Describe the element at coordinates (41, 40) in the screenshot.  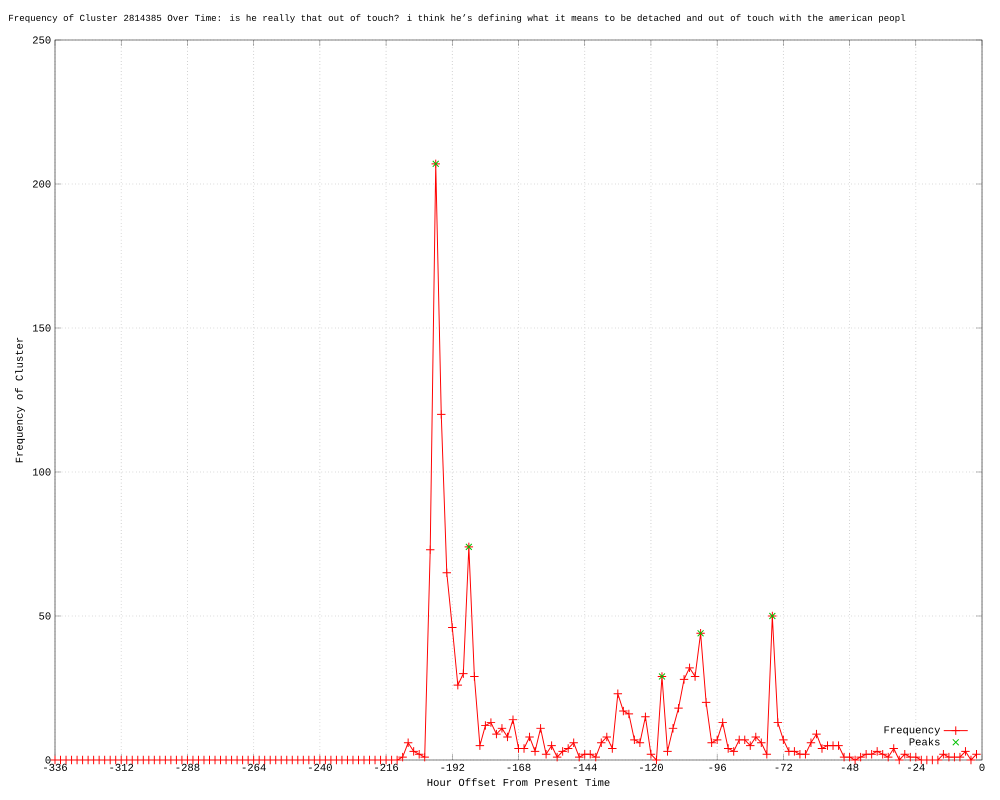
I see `y-tick-label: 250` at that location.